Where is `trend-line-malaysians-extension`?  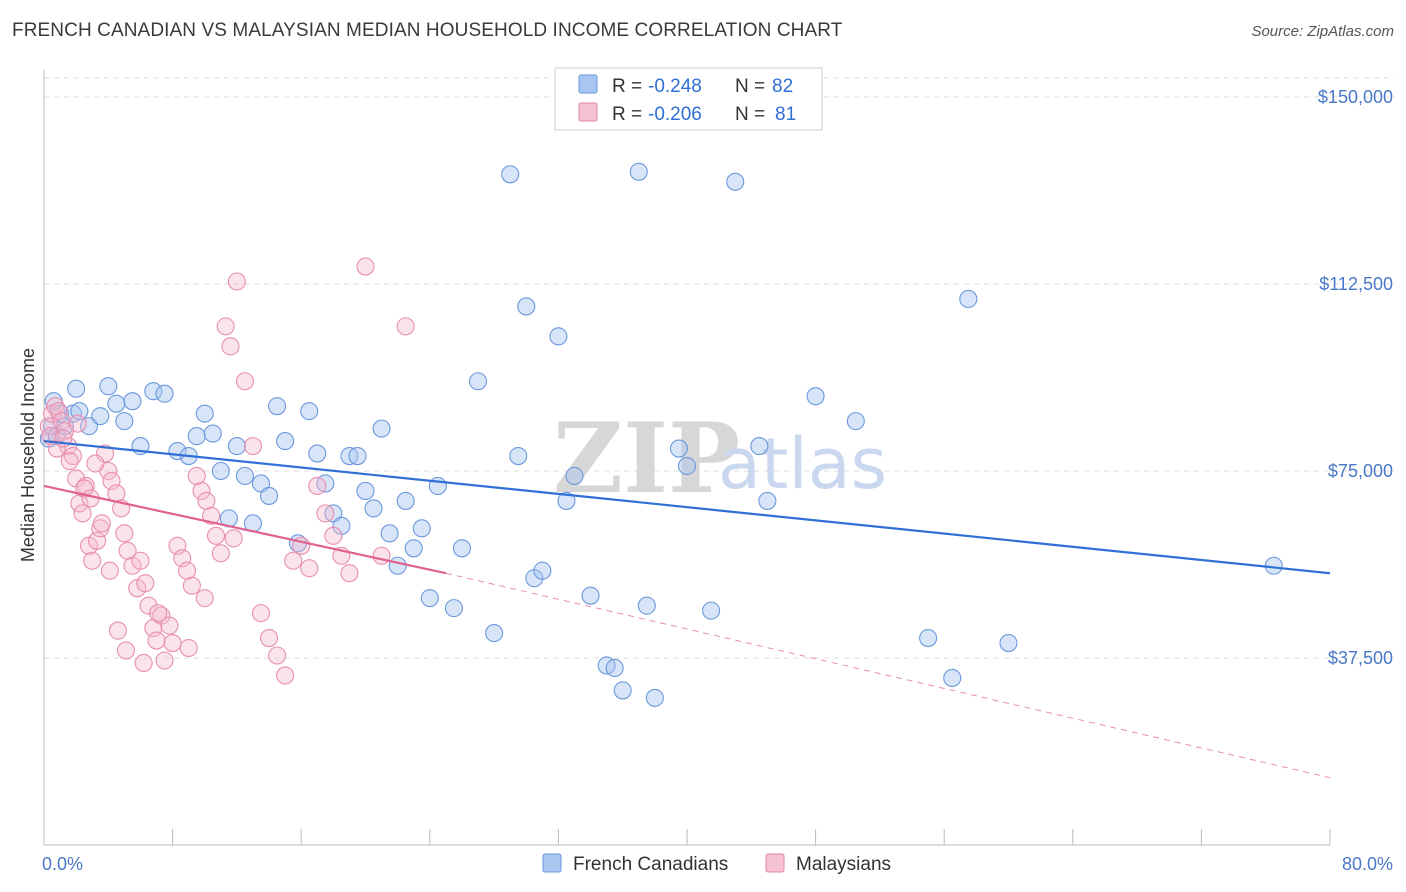
trend-line-malaysians-extension is located at coordinates (888, 675).